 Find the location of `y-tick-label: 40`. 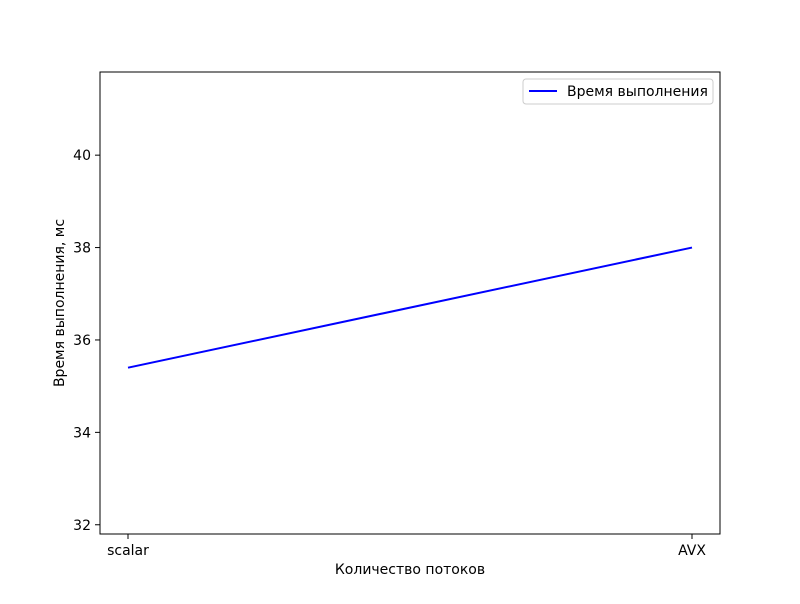

y-tick-label: 40 is located at coordinates (82, 156).